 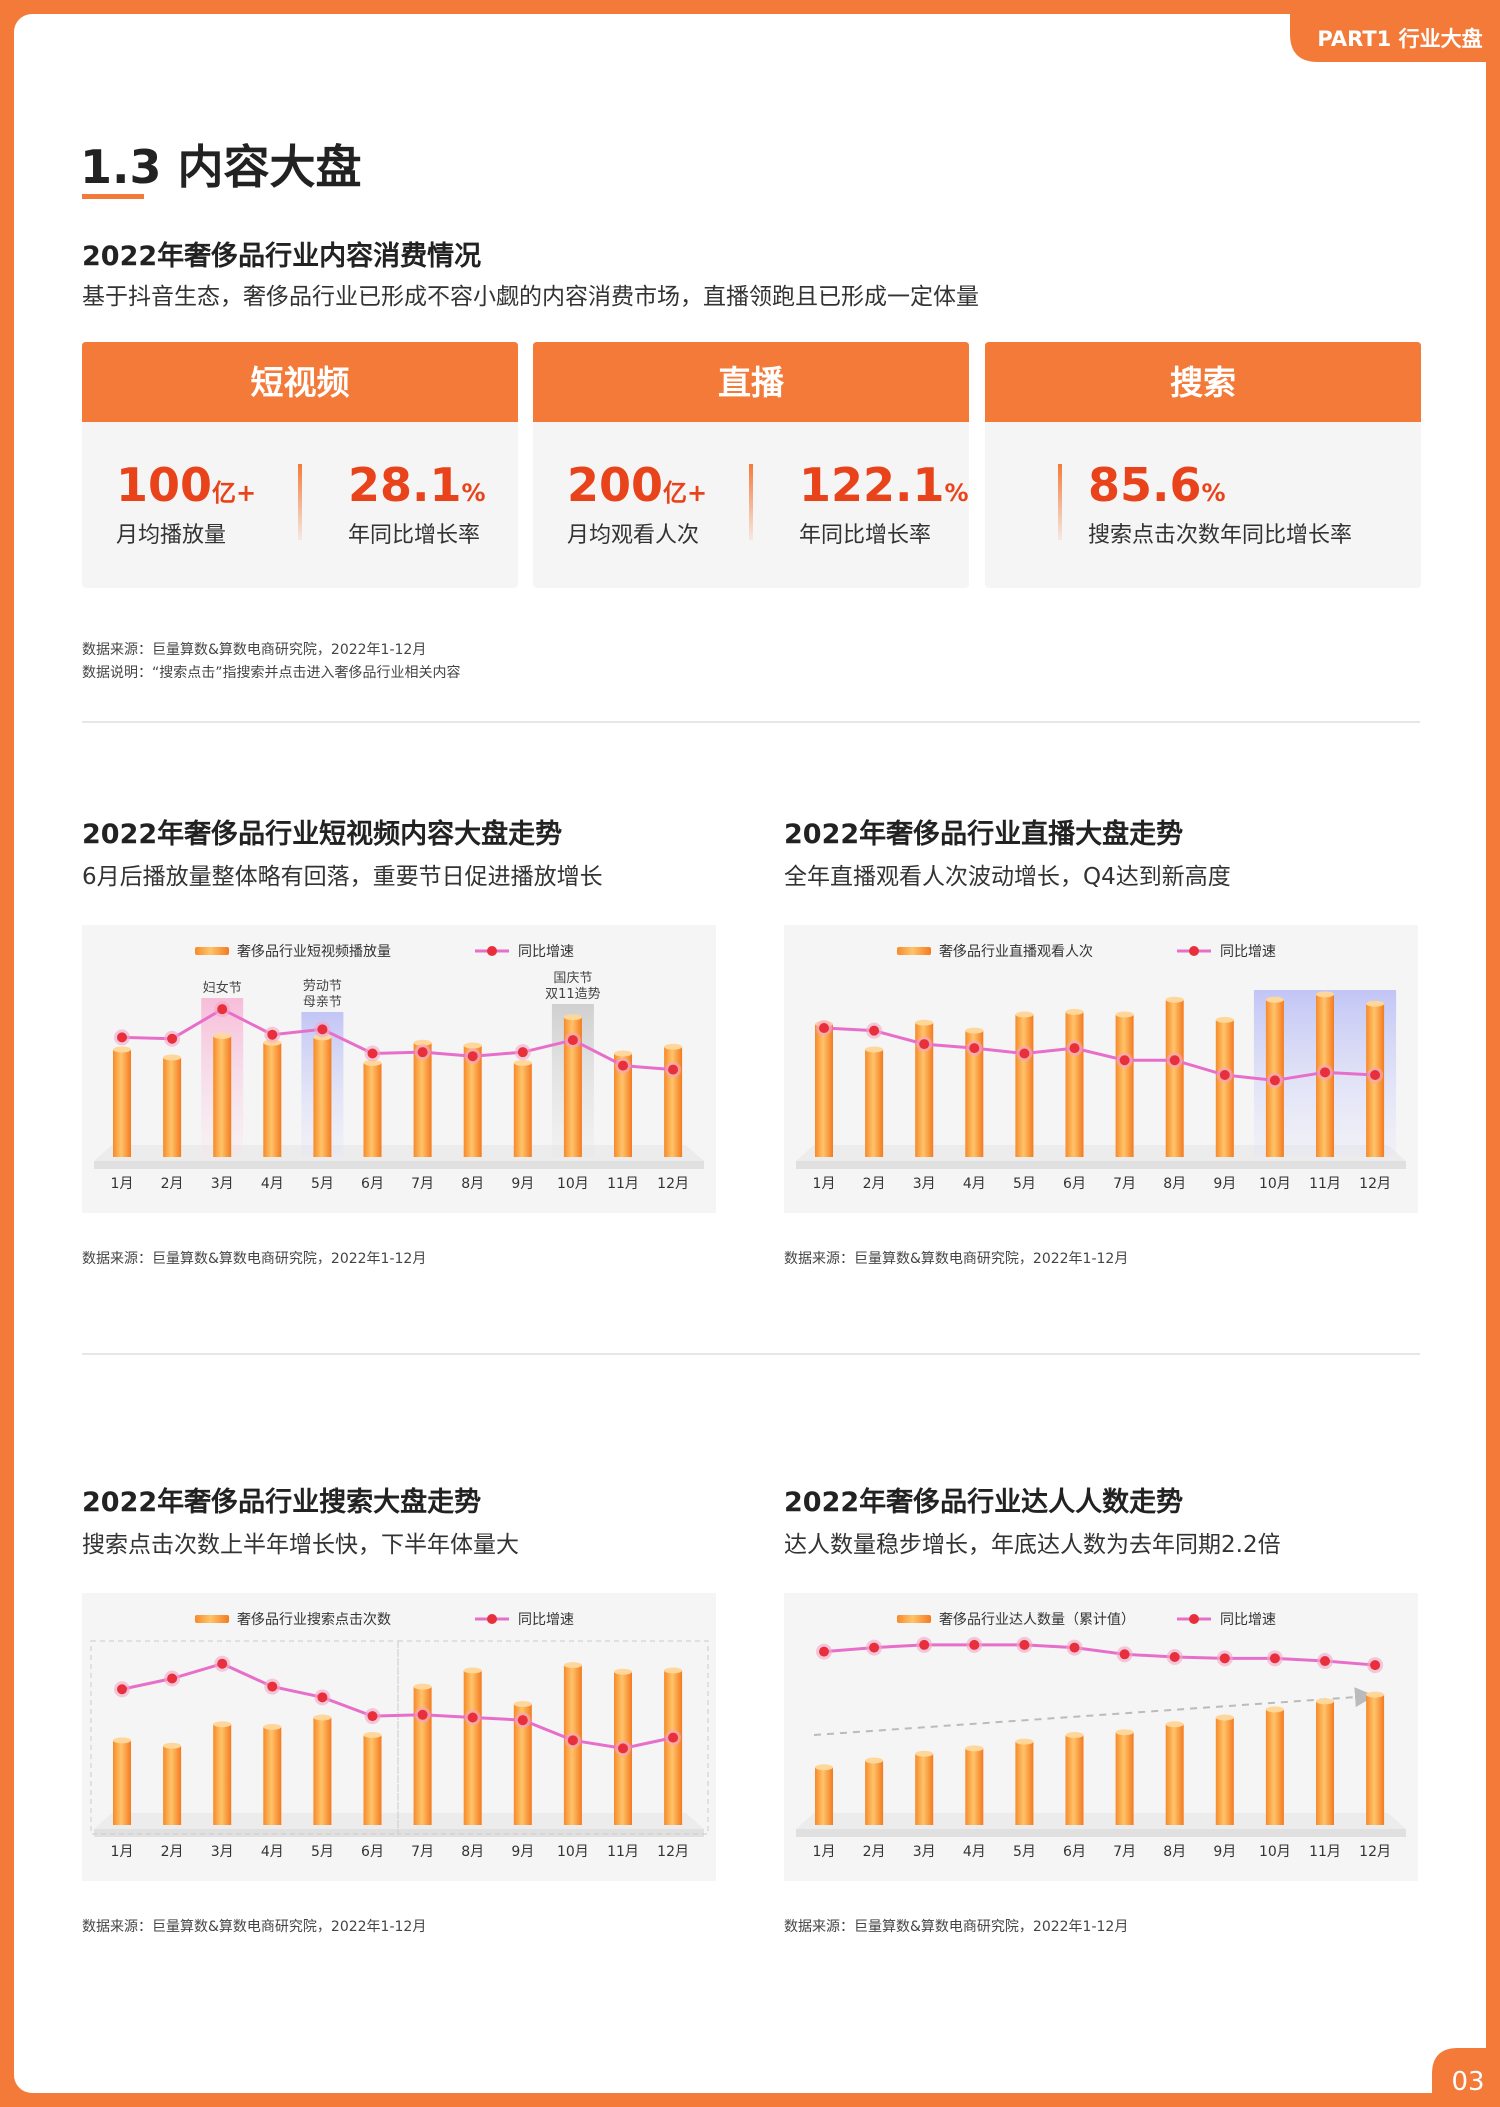 What do you see at coordinates (573, 1852) in the screenshot?
I see `x-tick-label: 10月` at bounding box center [573, 1852].